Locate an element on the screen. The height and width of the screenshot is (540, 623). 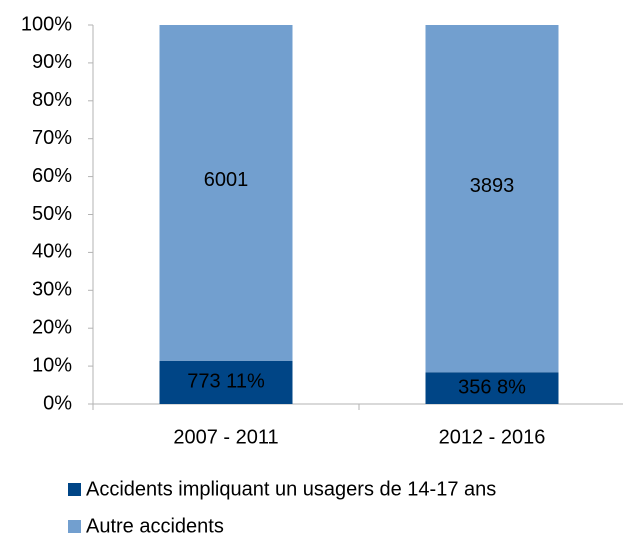
legend-label: Autre accidents is located at coordinates (155, 526).